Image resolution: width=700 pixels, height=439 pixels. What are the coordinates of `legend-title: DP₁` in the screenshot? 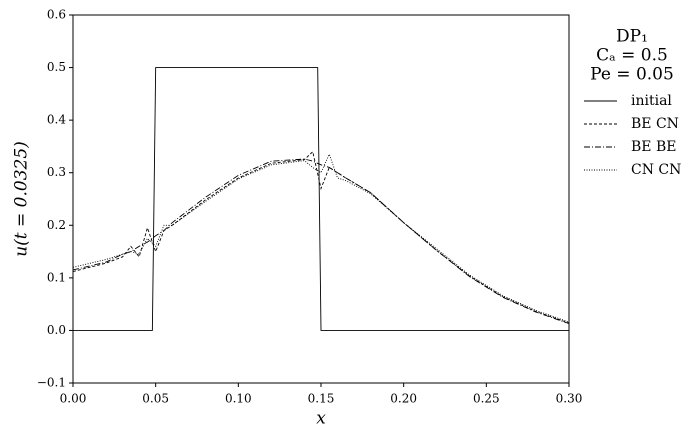 It's located at (632, 37).